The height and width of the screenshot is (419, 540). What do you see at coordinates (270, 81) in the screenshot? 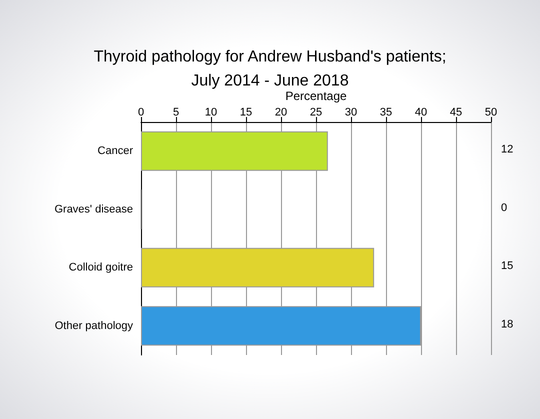
I see `chart-subtitle: July 2014 - June 2018` at bounding box center [270, 81].